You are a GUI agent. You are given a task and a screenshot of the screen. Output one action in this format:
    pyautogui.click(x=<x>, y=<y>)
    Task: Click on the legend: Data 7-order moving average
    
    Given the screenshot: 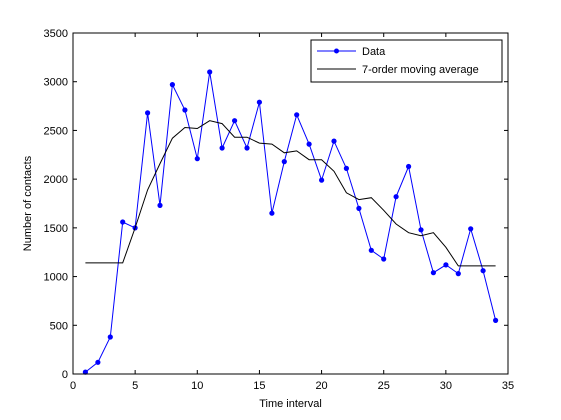 What is the action you would take?
    pyautogui.click(x=406, y=61)
    